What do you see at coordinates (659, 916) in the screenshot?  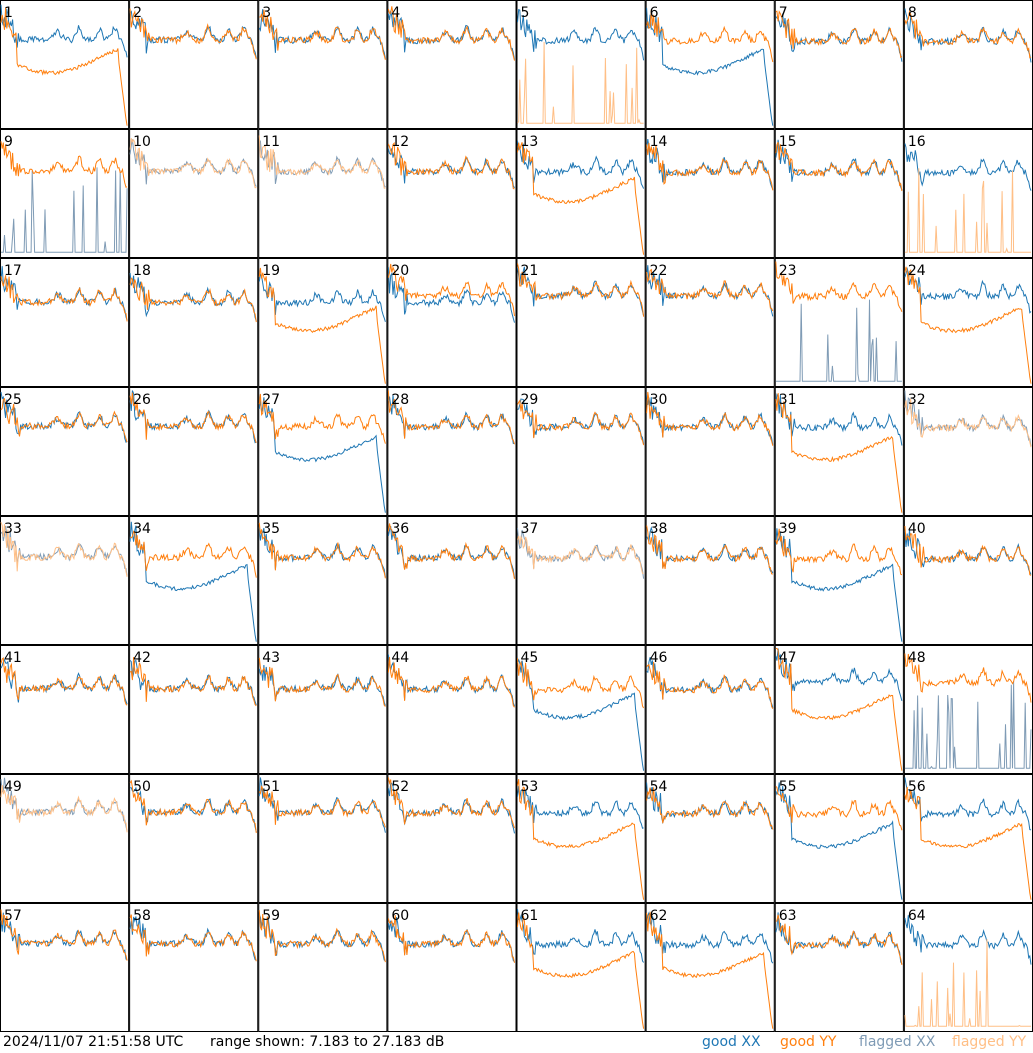 I see `panel-label: 62` at bounding box center [659, 916].